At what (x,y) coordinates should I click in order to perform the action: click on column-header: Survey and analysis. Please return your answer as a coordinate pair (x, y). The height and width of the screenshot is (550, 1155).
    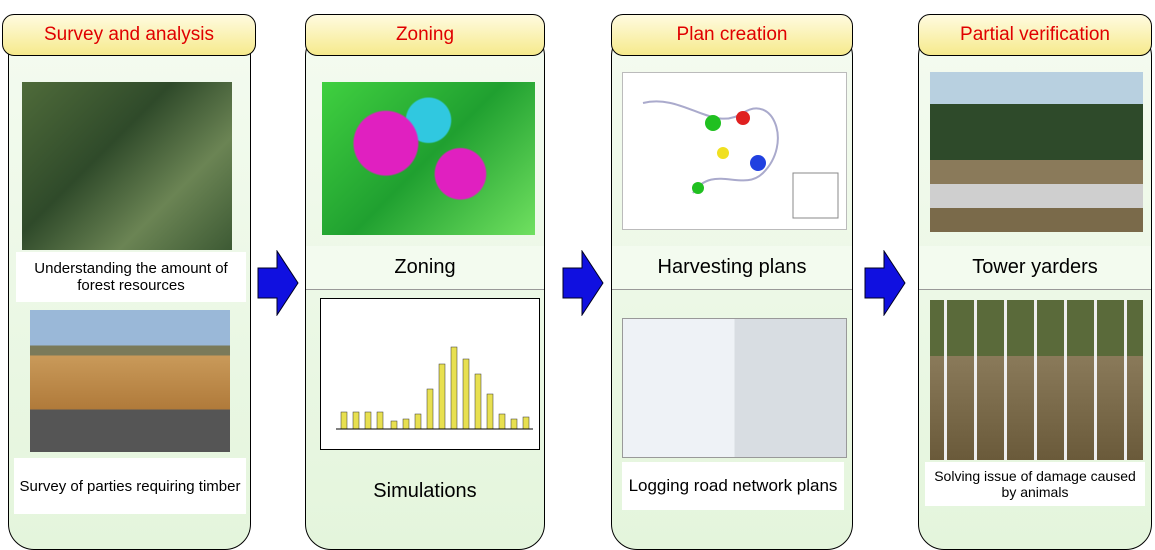
    Looking at the image, I should click on (129, 35).